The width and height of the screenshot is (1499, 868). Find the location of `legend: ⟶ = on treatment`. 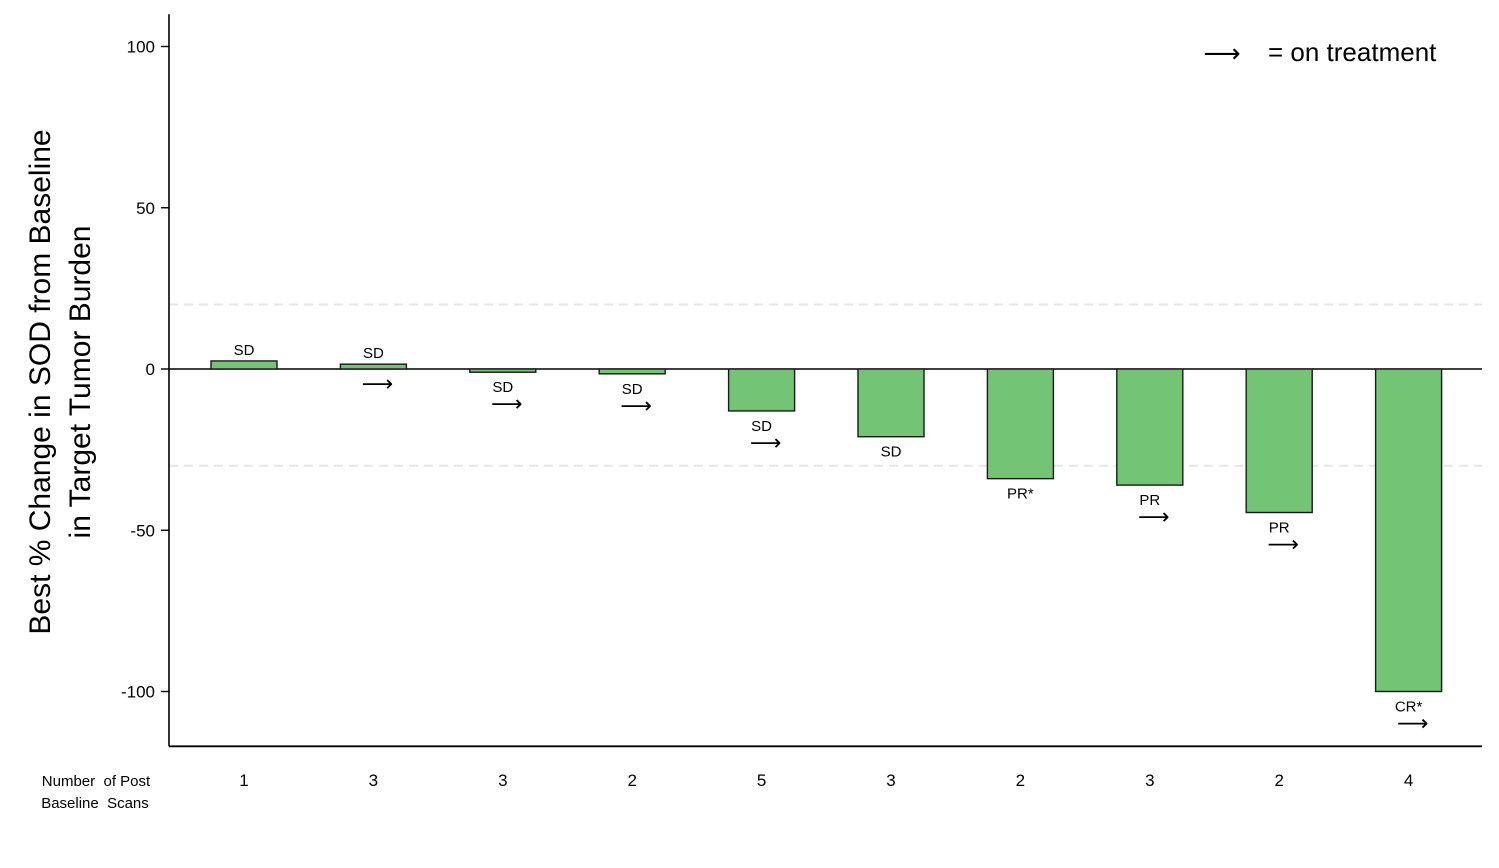

legend: ⟶ = on treatment is located at coordinates (1320, 53).